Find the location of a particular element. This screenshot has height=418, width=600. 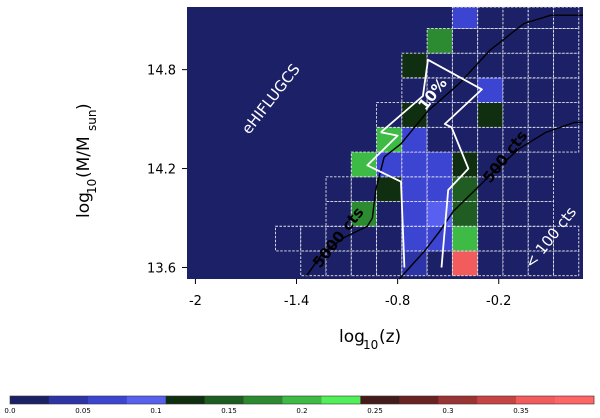

colorbar-tick-label: 0.2 is located at coordinates (301, 411).